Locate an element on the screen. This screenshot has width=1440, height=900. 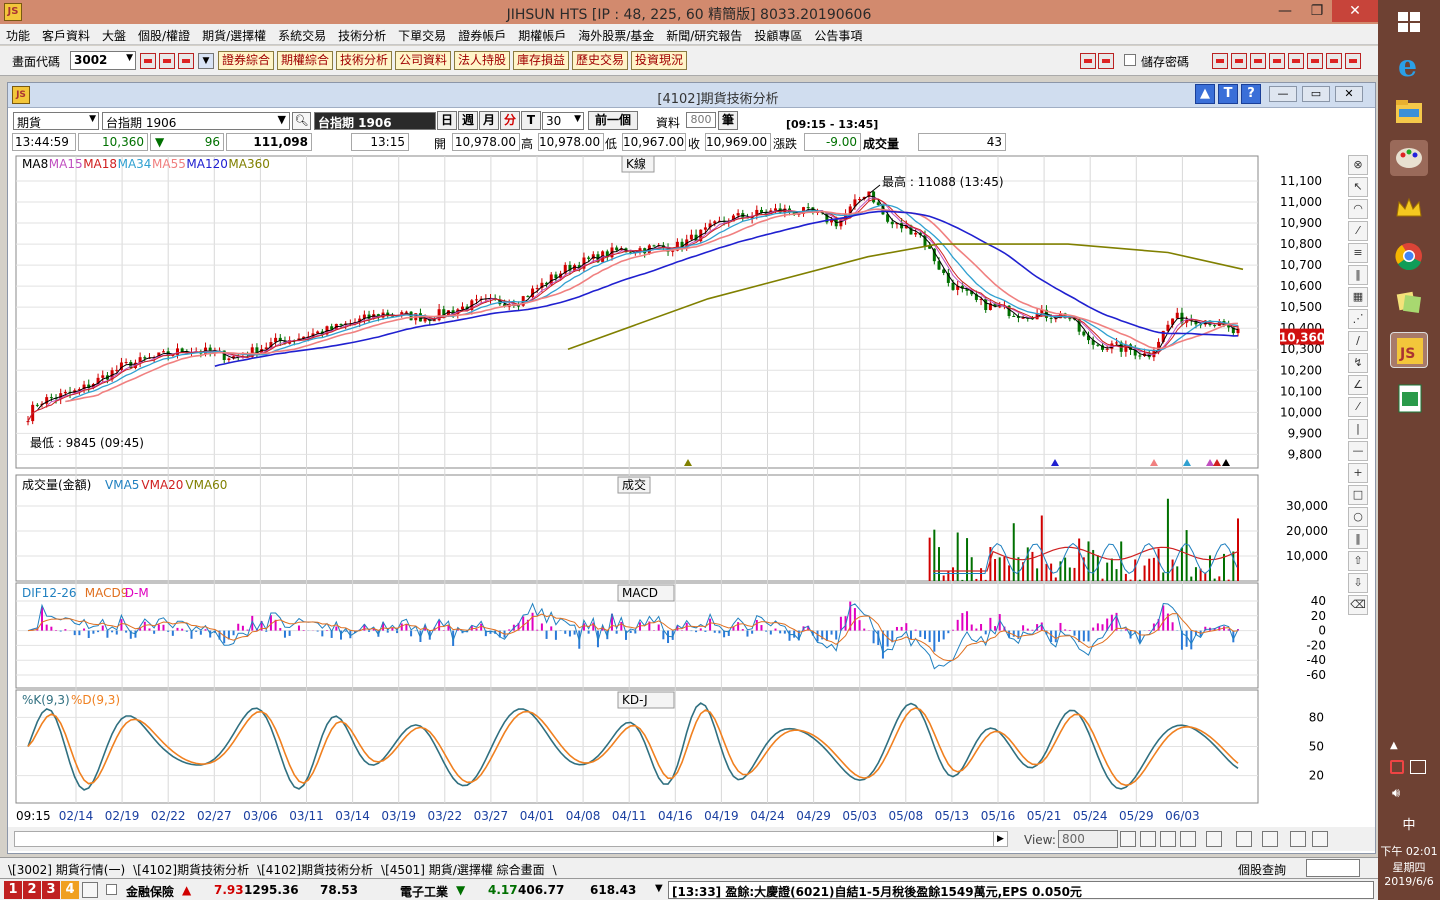
tray-up-arrow-icon: ▲ is located at coordinates (1394, 745).